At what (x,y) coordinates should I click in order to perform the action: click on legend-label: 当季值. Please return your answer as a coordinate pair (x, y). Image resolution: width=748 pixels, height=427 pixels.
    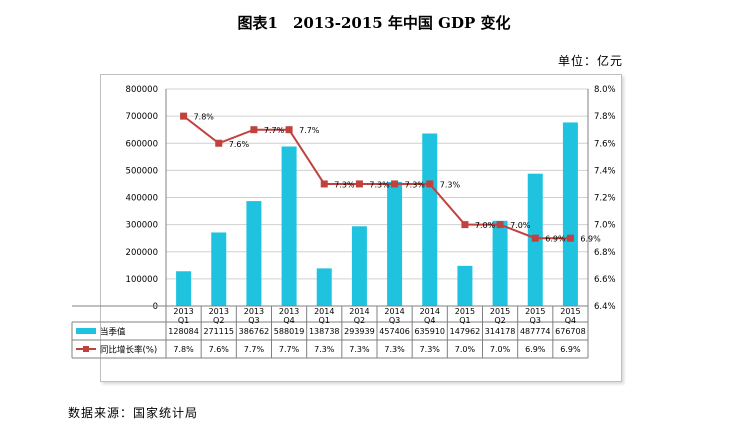
    Looking at the image, I should click on (113, 332).